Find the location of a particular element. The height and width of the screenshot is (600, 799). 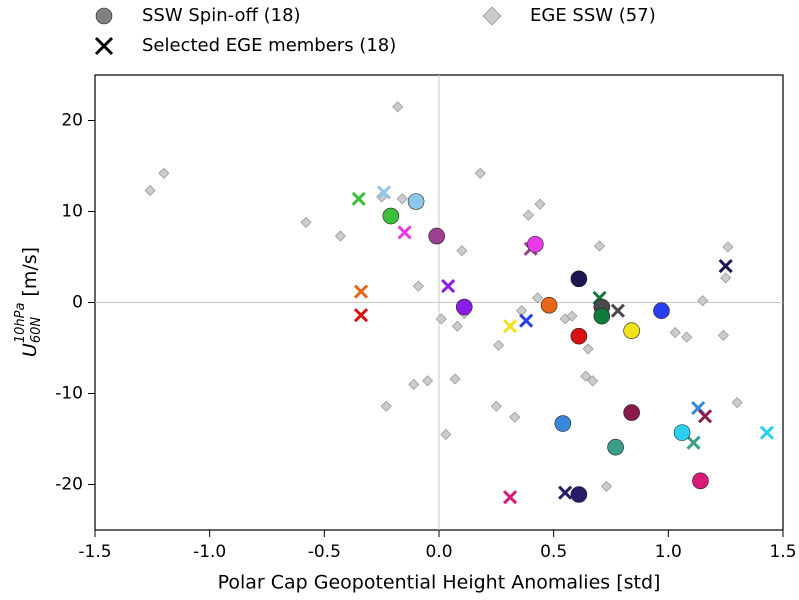

y-label-sub: 60N is located at coordinates (36, 330).